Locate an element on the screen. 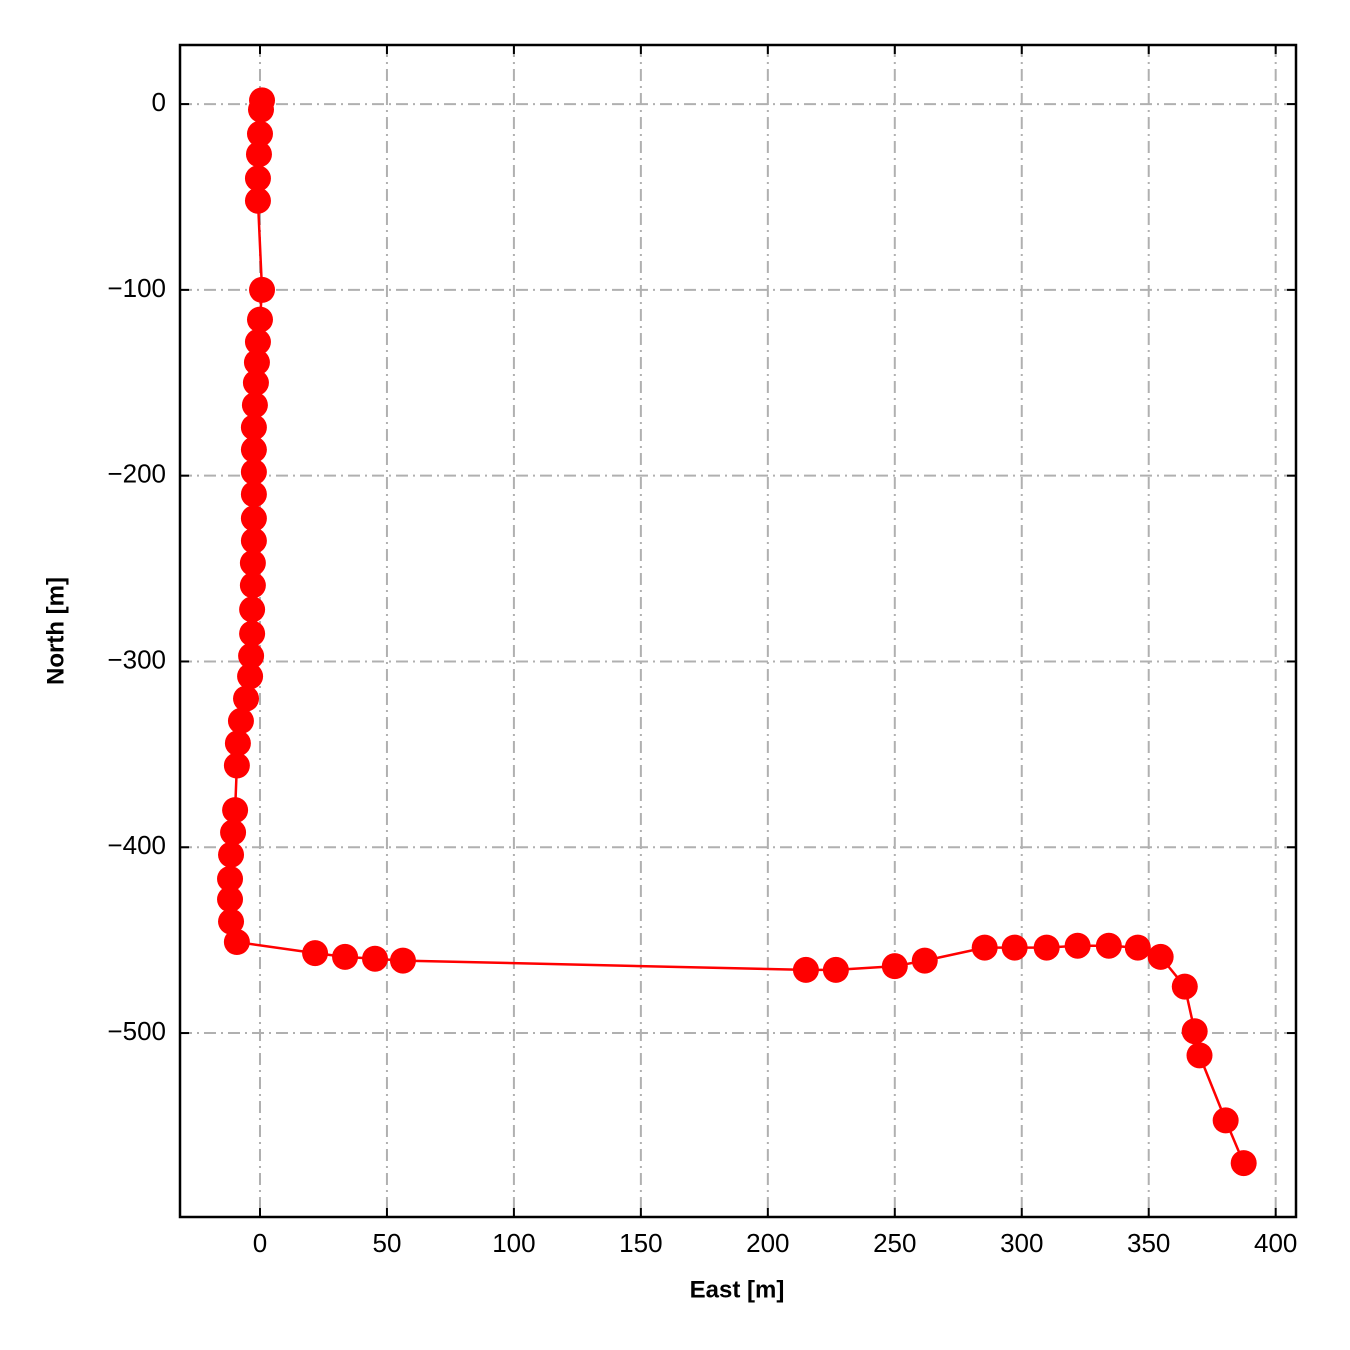  x-tick-label: 100 is located at coordinates (513, 1243).